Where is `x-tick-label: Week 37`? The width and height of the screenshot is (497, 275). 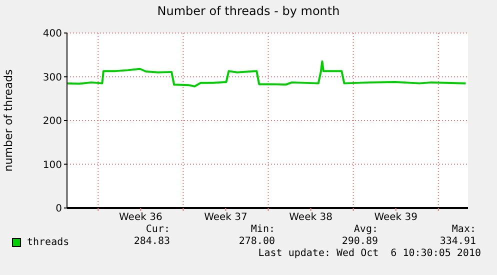
x-tick-label: Week 37 is located at coordinates (226, 218).